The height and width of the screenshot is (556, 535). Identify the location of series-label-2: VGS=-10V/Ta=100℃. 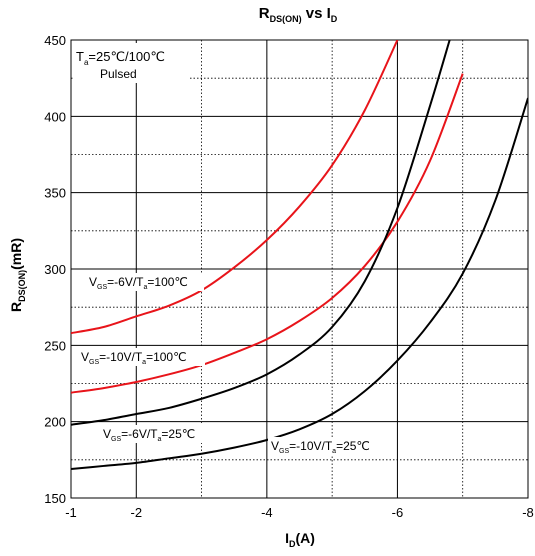
(141, 357).